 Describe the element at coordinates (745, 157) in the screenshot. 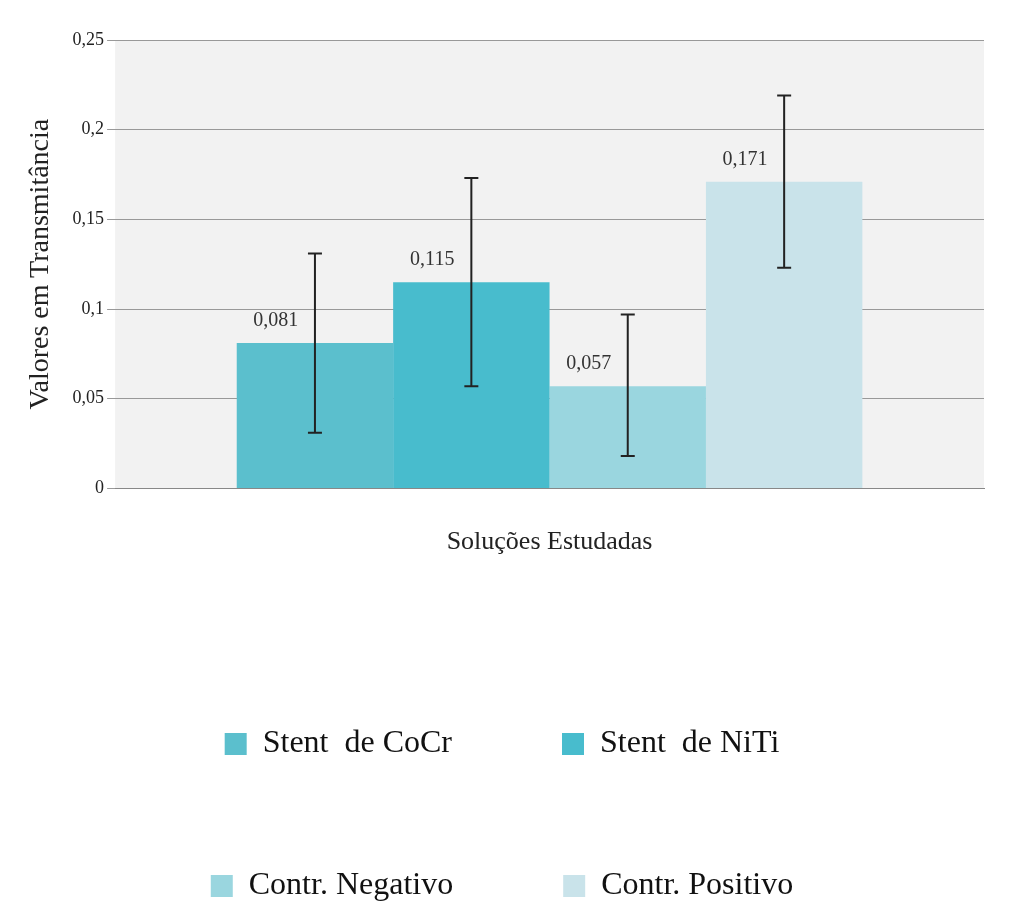

I see `data-label: 0,171` at that location.